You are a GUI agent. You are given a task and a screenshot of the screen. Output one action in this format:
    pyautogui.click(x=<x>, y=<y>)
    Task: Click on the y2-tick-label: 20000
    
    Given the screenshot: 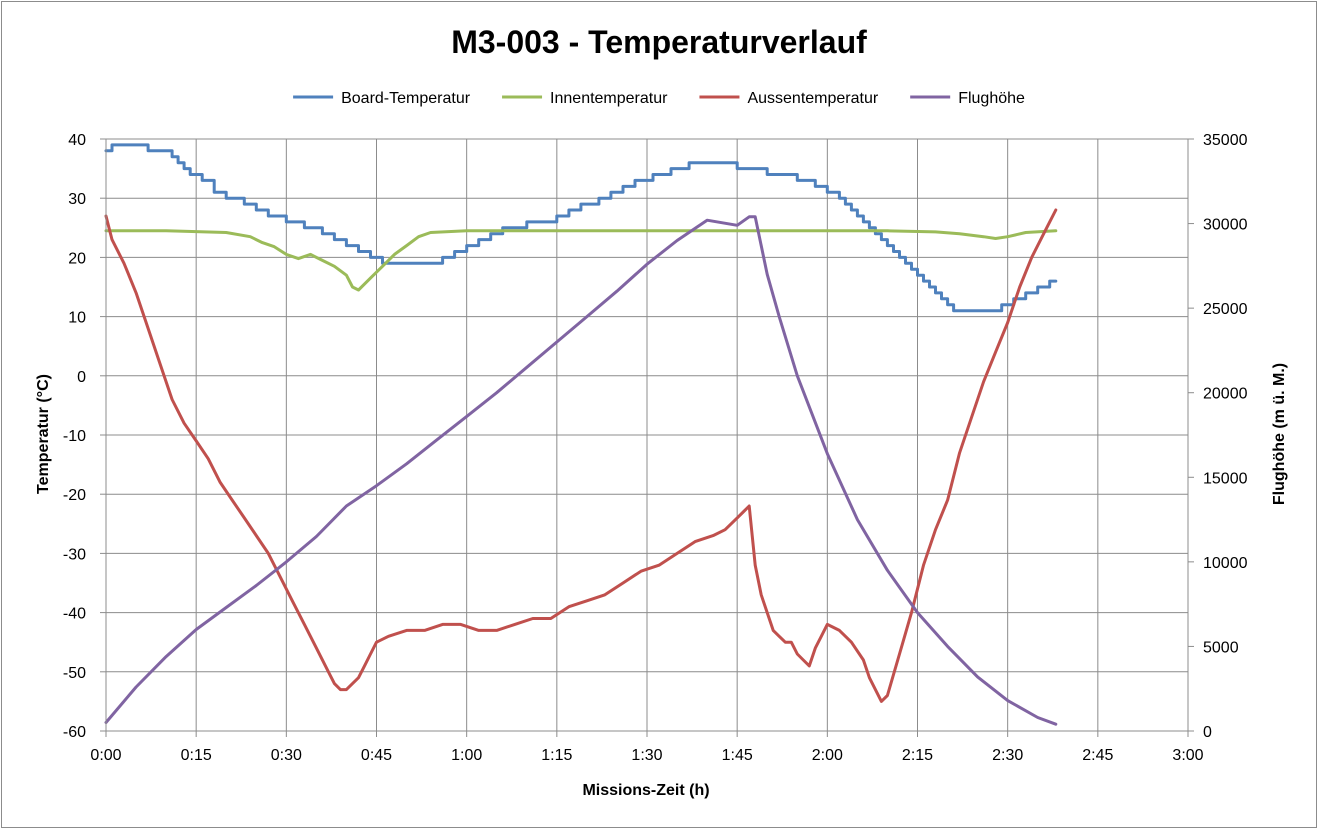 What is the action you would take?
    pyautogui.click(x=1225, y=394)
    